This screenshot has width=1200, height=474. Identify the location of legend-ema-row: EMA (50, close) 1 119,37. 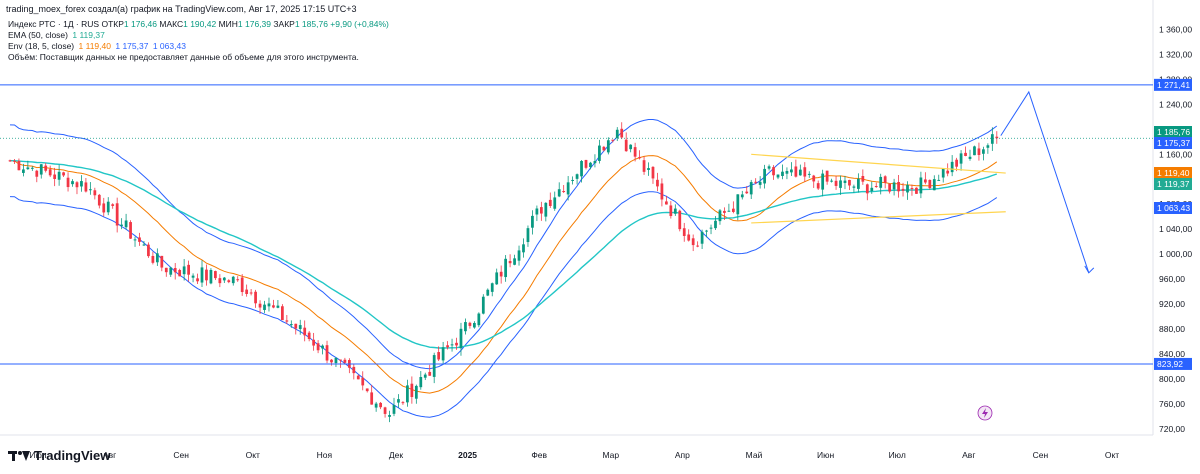
(198, 35).